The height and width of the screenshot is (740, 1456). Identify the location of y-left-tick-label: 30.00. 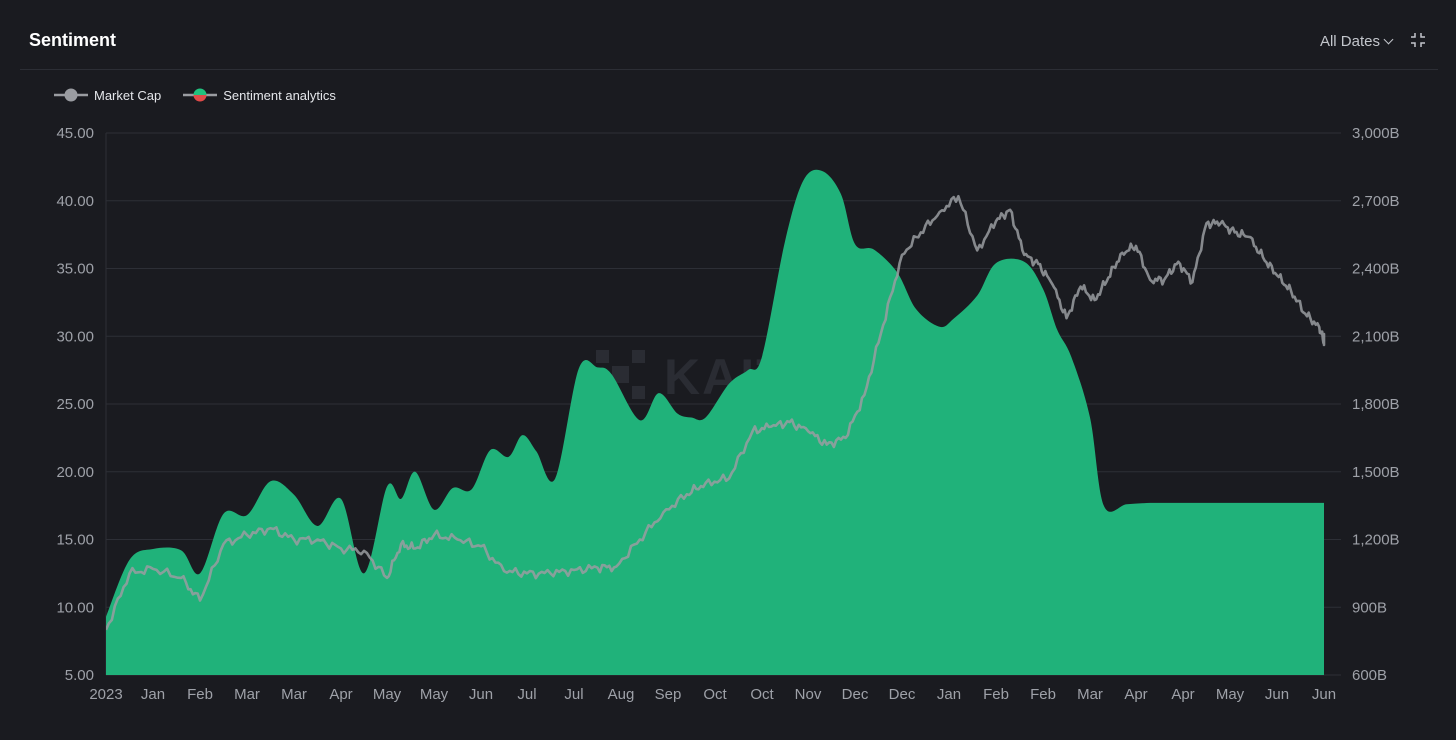
(75, 336).